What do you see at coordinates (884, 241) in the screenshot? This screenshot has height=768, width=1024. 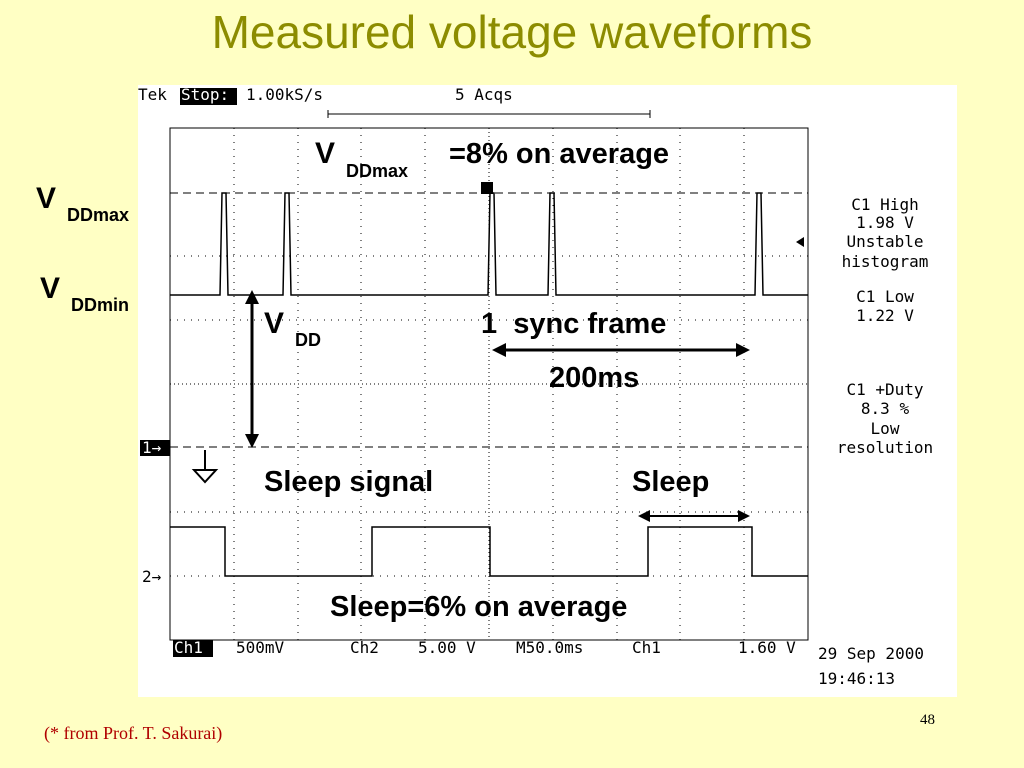 I see `readout: Unstable` at bounding box center [884, 241].